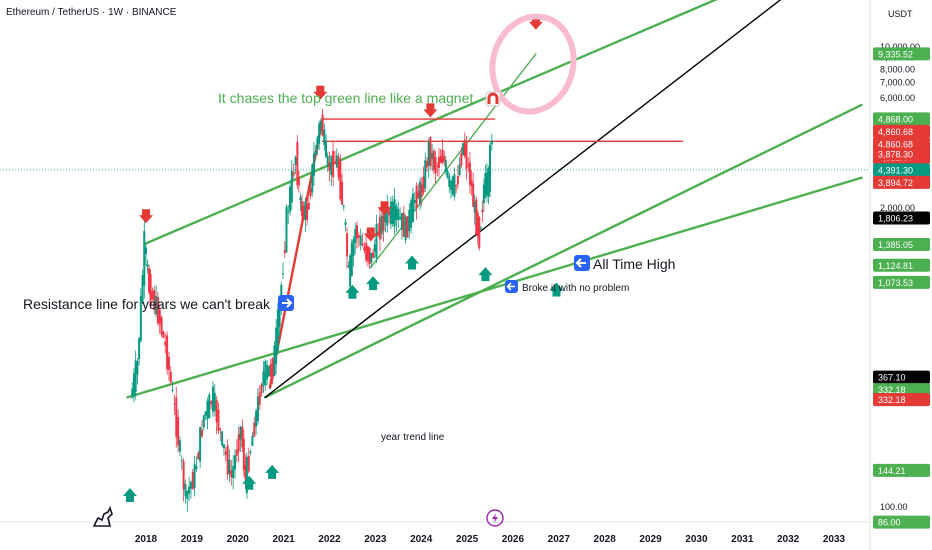 The width and height of the screenshot is (932, 550). I want to click on price-tag-label: 1,385.05, so click(895, 245).